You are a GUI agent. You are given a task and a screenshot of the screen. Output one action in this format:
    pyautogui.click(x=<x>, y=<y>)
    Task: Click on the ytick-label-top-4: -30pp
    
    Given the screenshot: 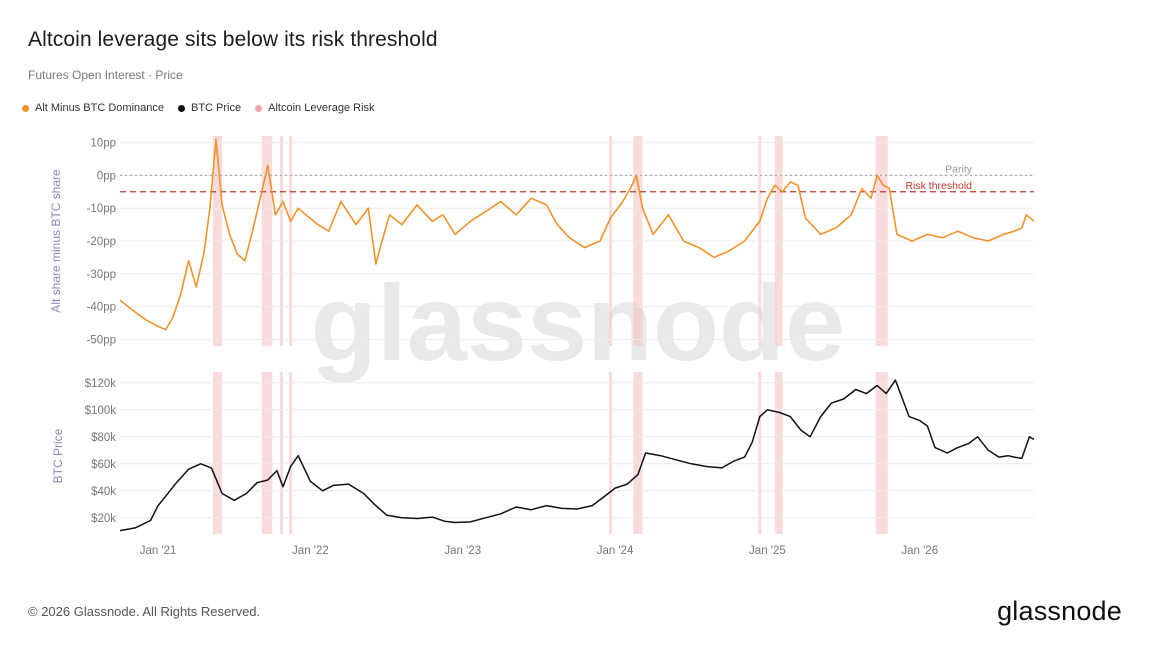 What is the action you would take?
    pyautogui.click(x=101, y=275)
    